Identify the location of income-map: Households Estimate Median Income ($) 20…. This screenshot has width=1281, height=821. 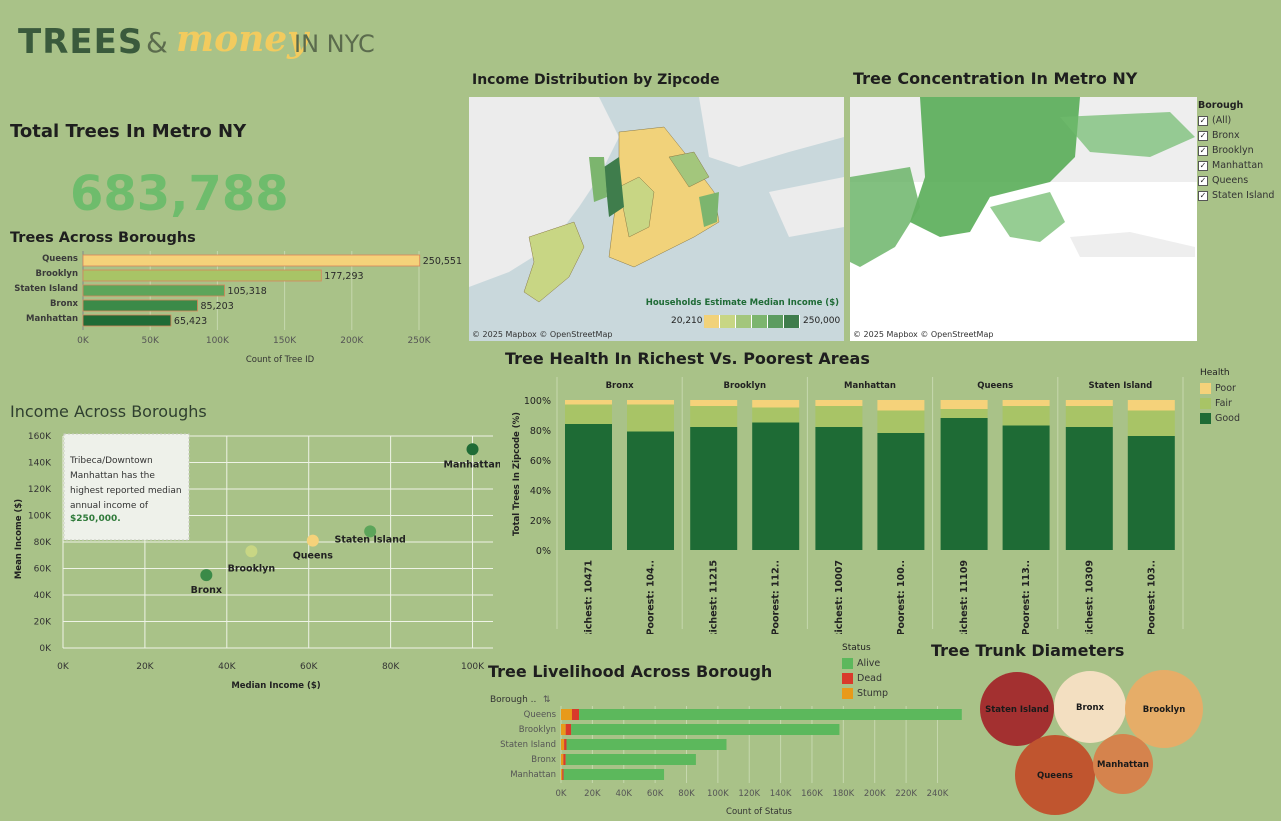
(656, 219).